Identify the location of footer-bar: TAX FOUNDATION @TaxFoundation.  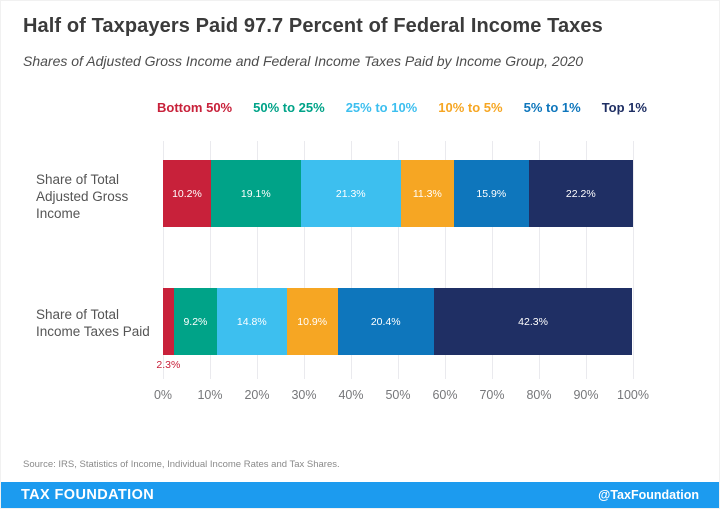
(360, 495).